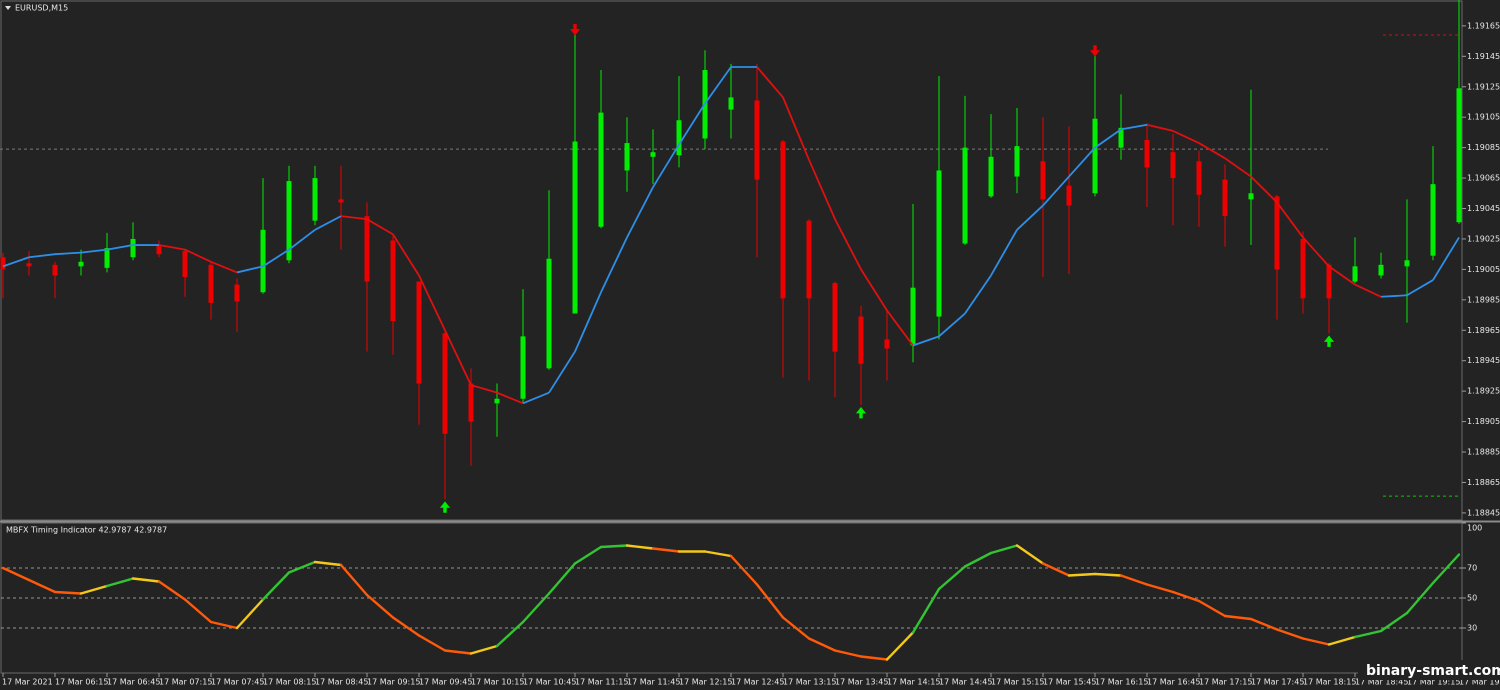 The height and width of the screenshot is (690, 1500). What do you see at coordinates (1483, 421) in the screenshot?
I see `y-tick-label: 1.18905` at bounding box center [1483, 421].